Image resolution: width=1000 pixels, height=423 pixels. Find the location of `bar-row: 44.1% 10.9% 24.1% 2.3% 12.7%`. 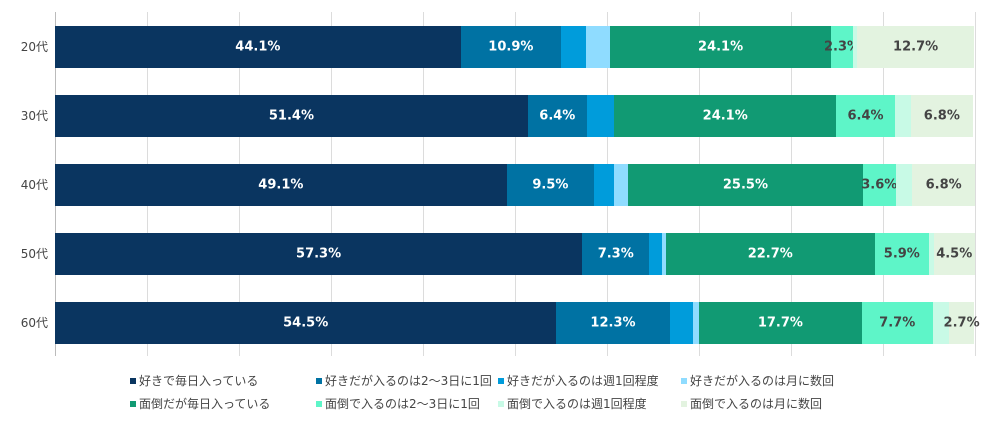

bar-row: 44.1% 10.9% 24.1% 2.3% 12.7% is located at coordinates (515, 47).